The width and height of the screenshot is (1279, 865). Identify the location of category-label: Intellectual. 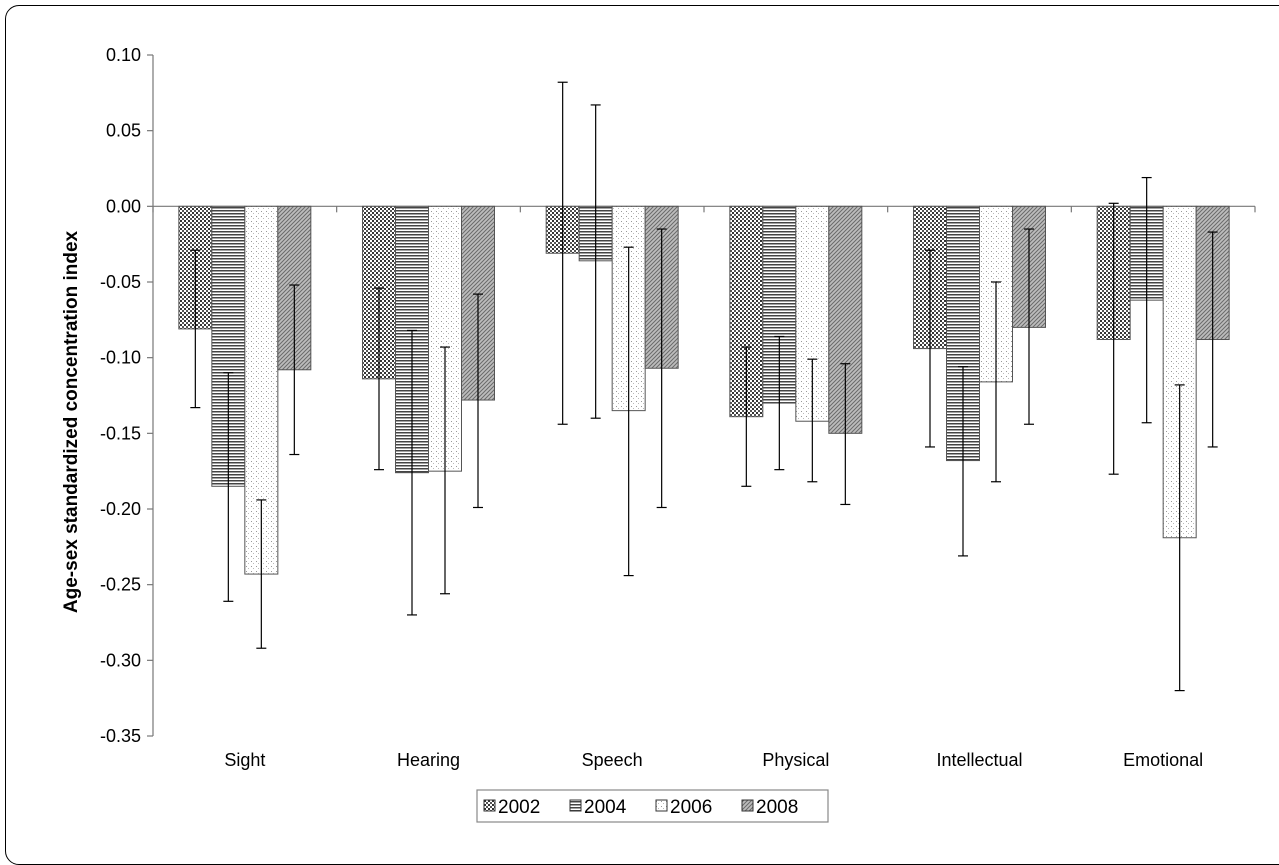
(979, 760).